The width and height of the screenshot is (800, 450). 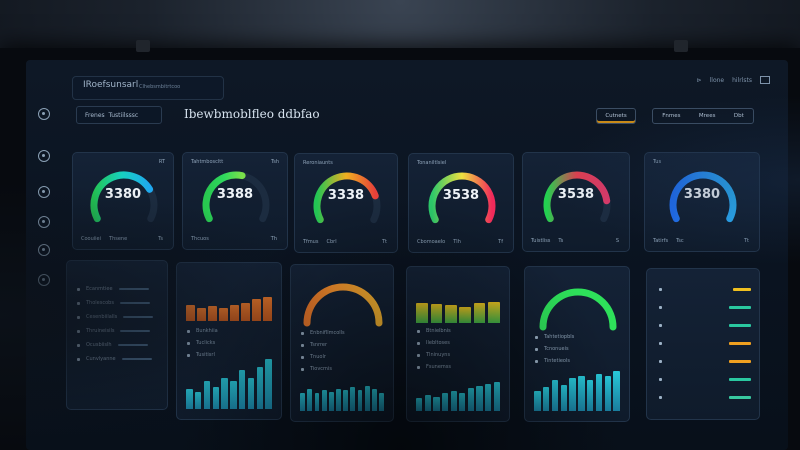 I want to click on list-item-label: Thruineisils, so click(x=100, y=331).